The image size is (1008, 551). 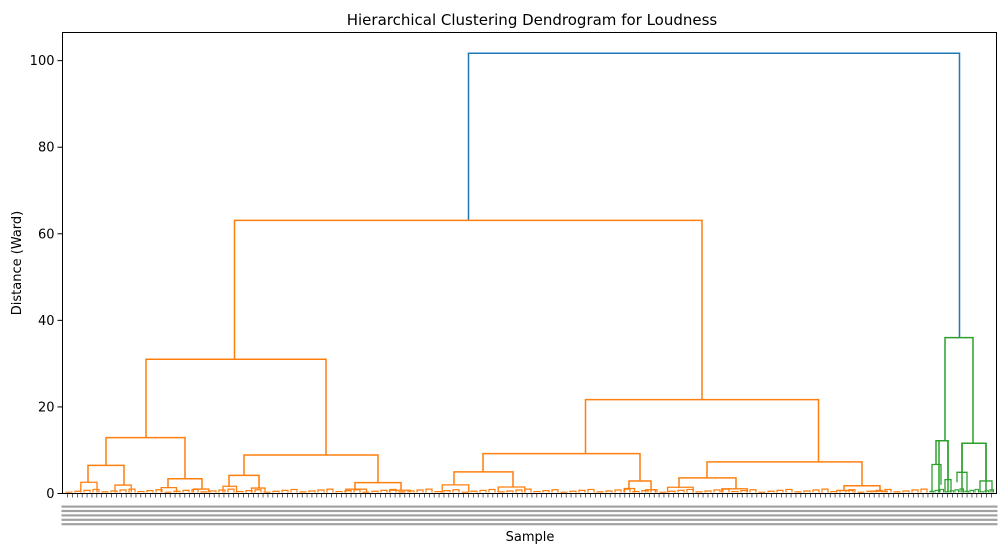 What do you see at coordinates (707, 483) in the screenshot?
I see `link-A2b1` at bounding box center [707, 483].